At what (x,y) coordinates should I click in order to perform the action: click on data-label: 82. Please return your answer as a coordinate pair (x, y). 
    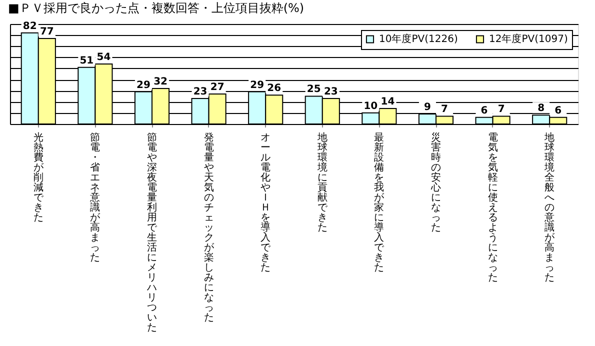
    Looking at the image, I should click on (29, 26).